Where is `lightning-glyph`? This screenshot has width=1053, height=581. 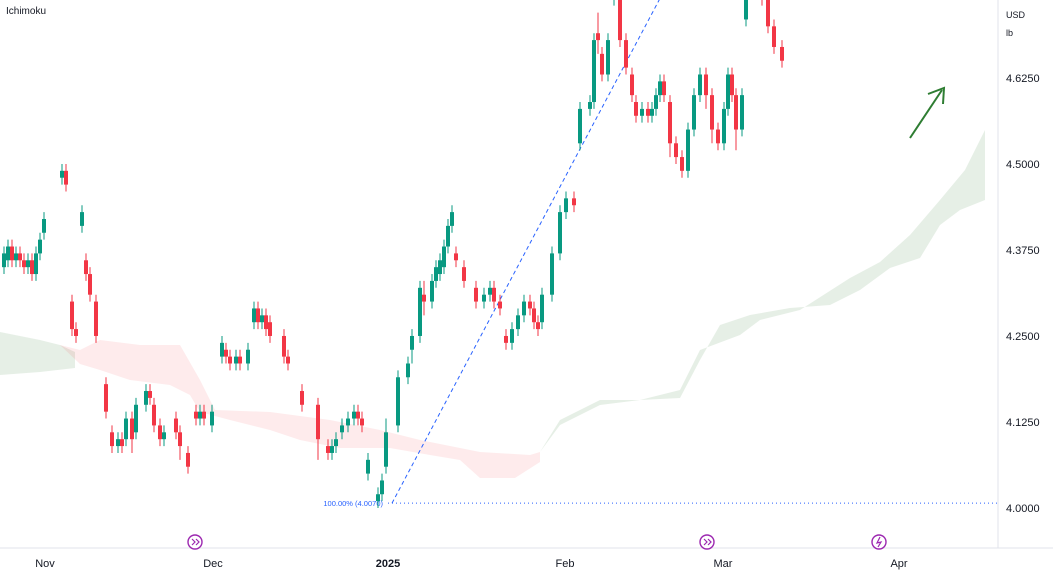 lightning-glyph is located at coordinates (879, 542).